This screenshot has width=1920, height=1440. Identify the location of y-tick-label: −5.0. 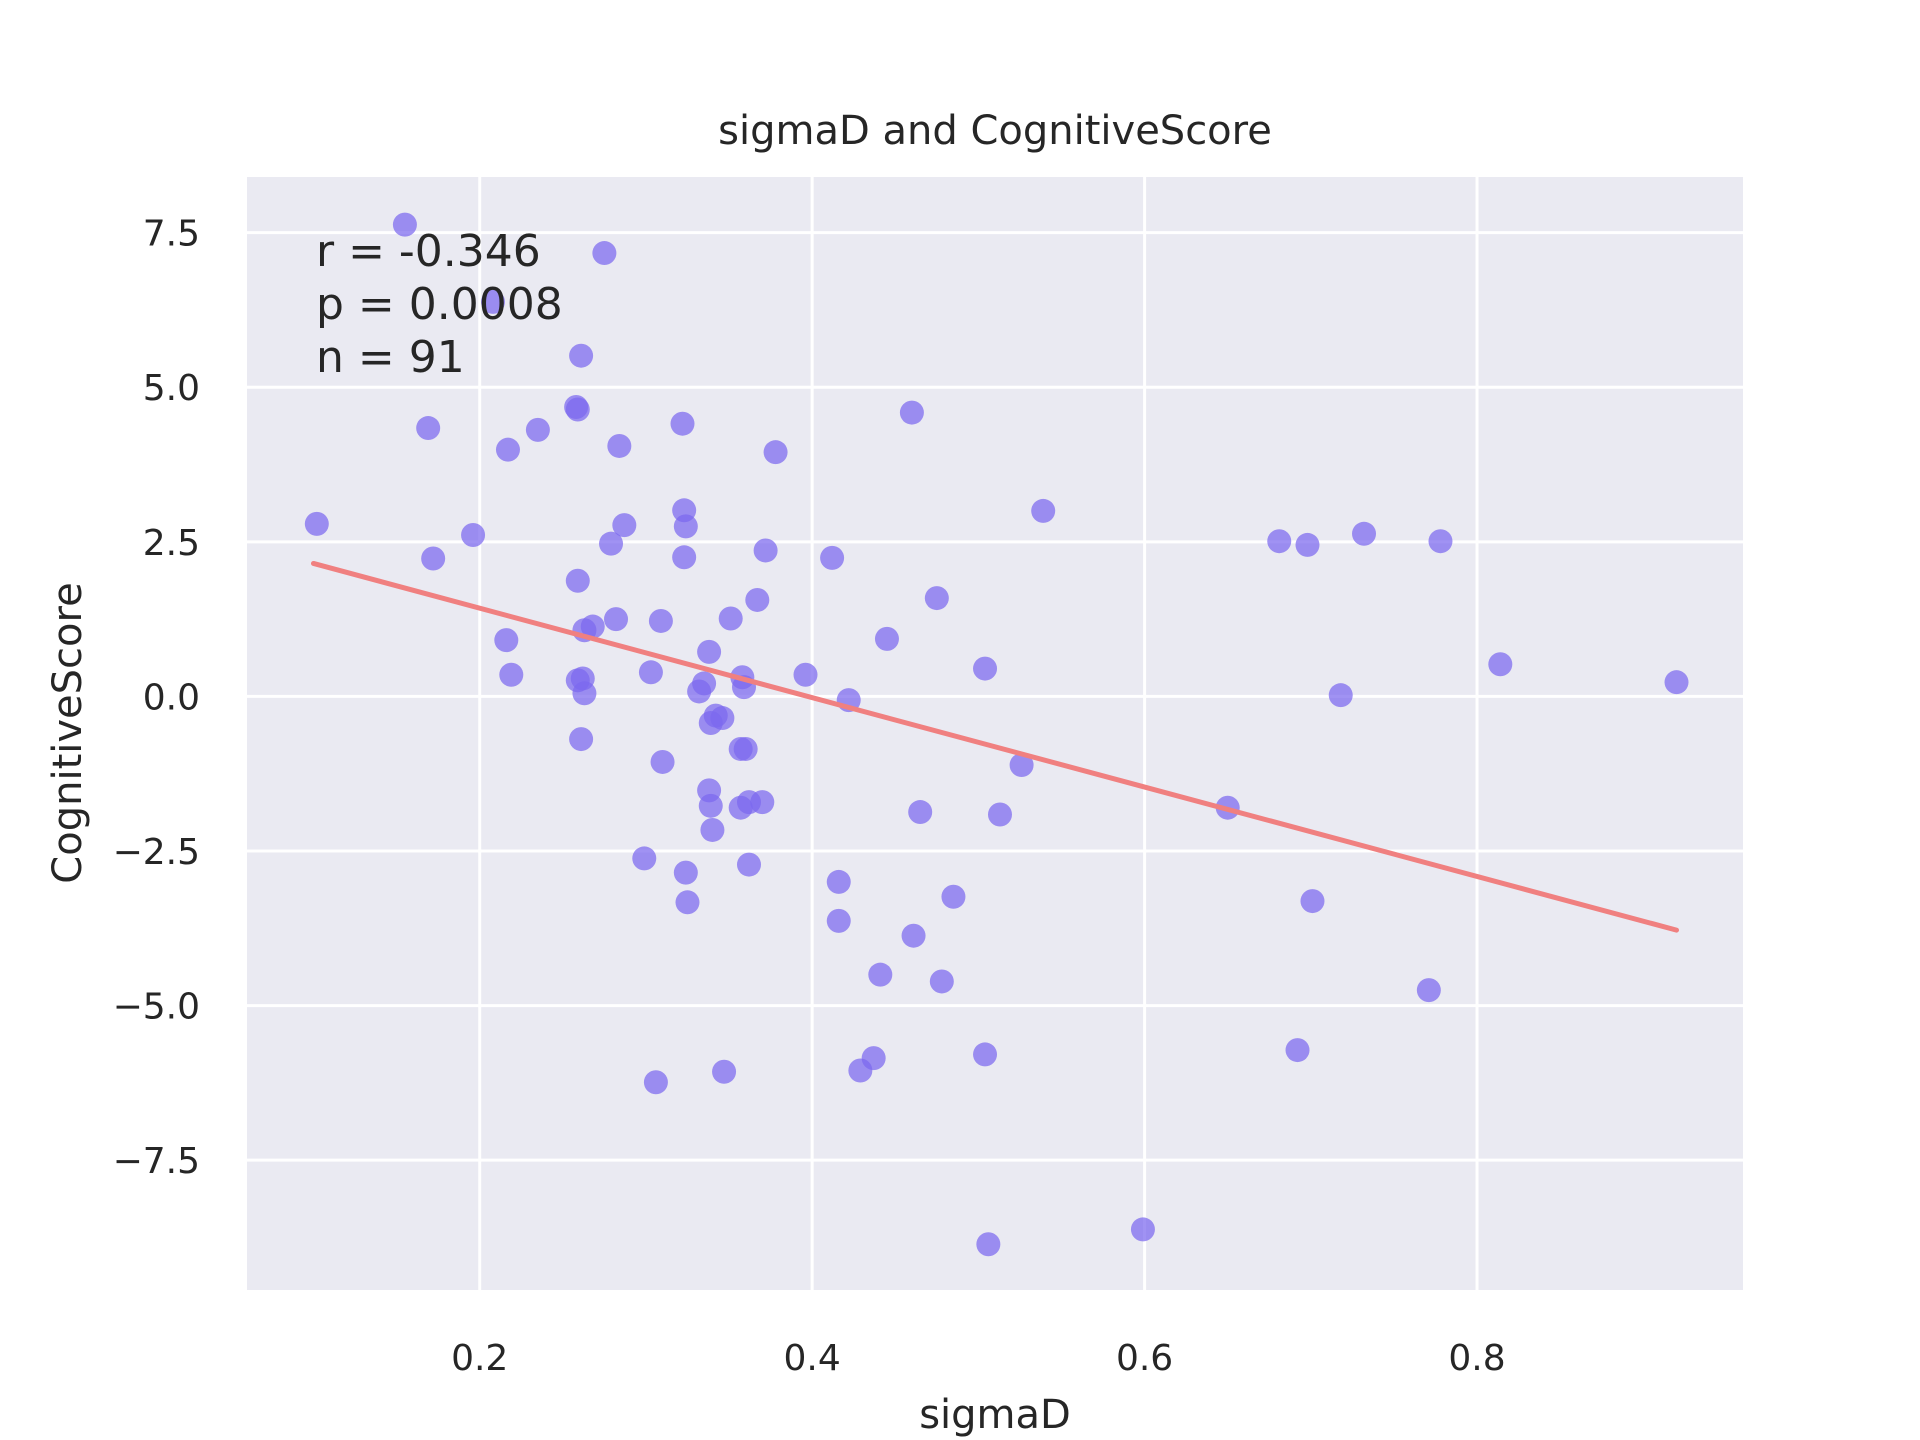
(156, 1007).